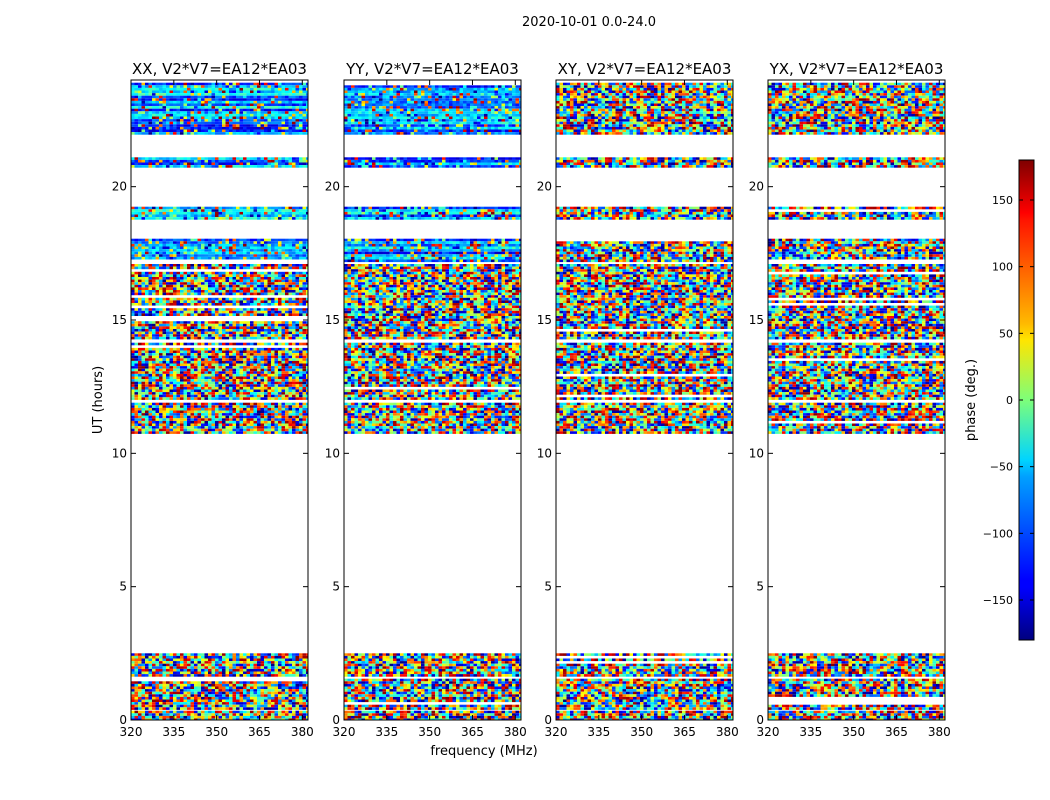  I want to click on panel-title: XY, V2*V7=EA12*EA03, so click(645, 69).